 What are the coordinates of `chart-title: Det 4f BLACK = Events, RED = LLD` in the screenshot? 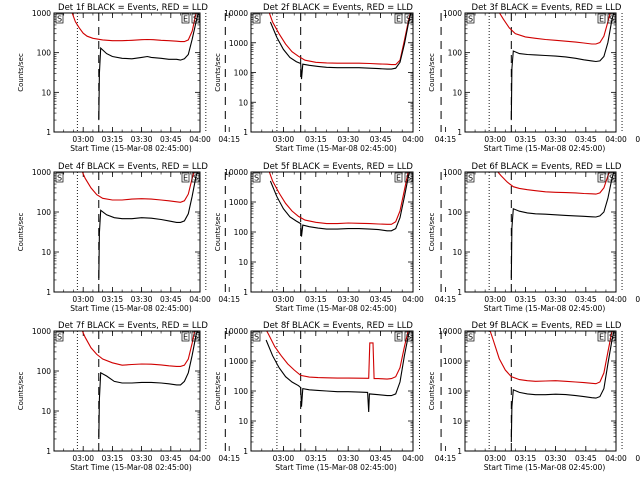 It's located at (133, 167).